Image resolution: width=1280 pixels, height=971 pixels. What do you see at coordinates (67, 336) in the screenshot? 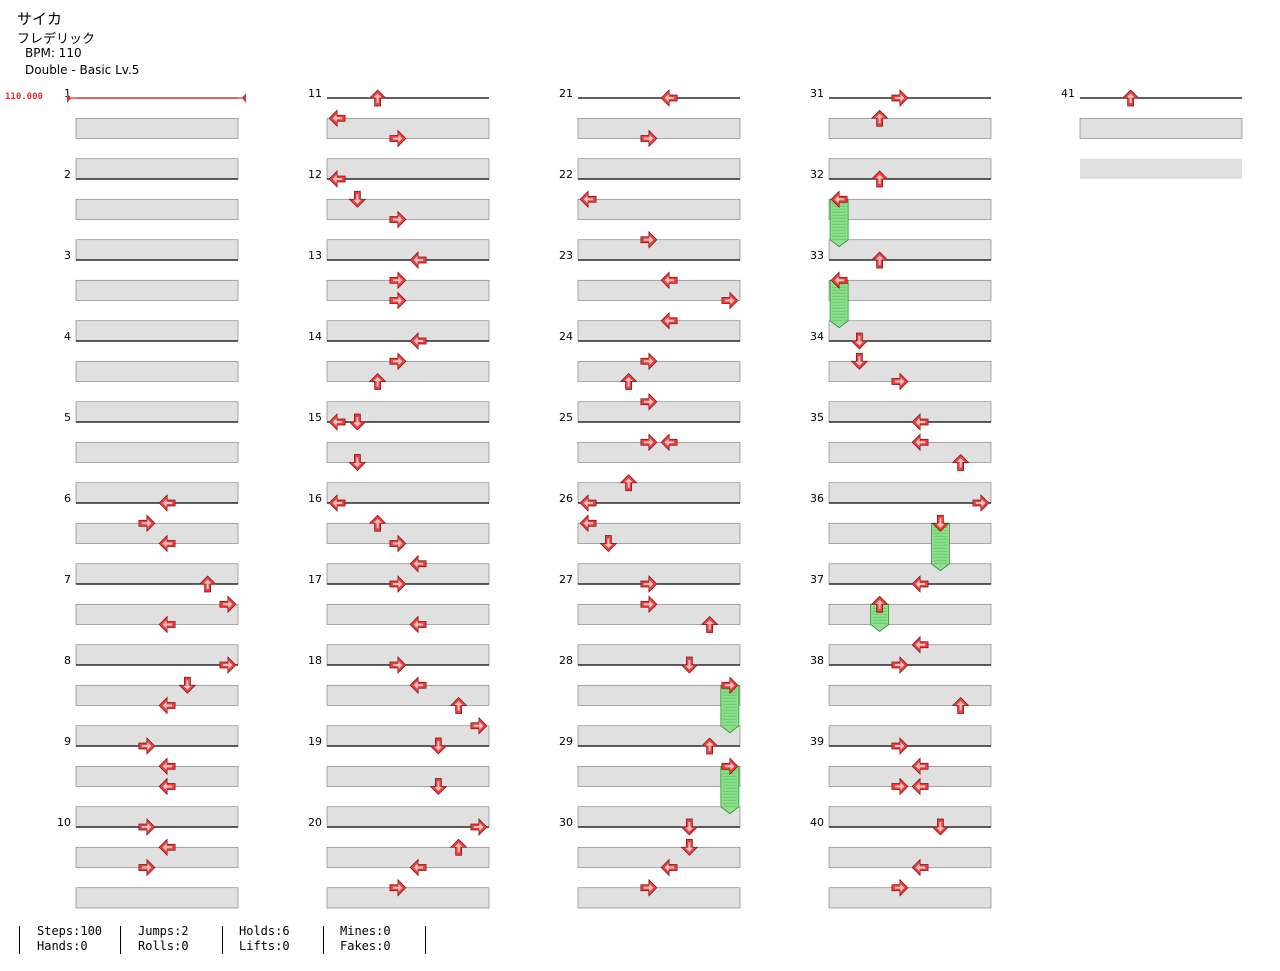
I see `measure-number: 4` at bounding box center [67, 336].